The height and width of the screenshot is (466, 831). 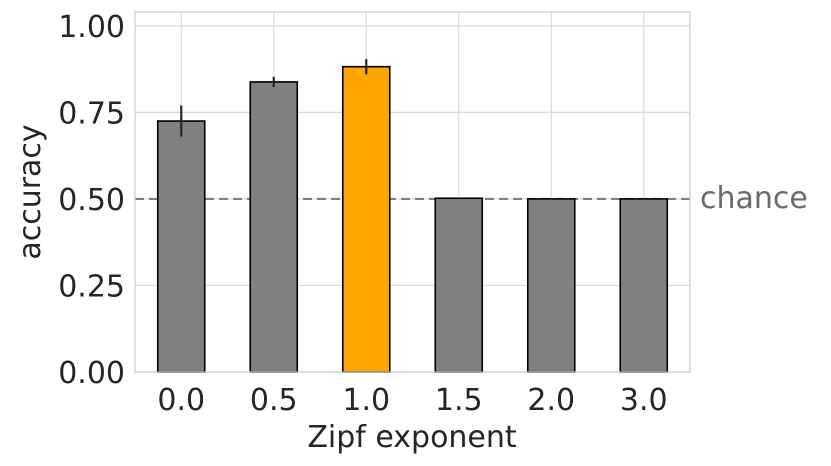 What do you see at coordinates (551, 400) in the screenshot?
I see `x-tick-label: 2.0` at bounding box center [551, 400].